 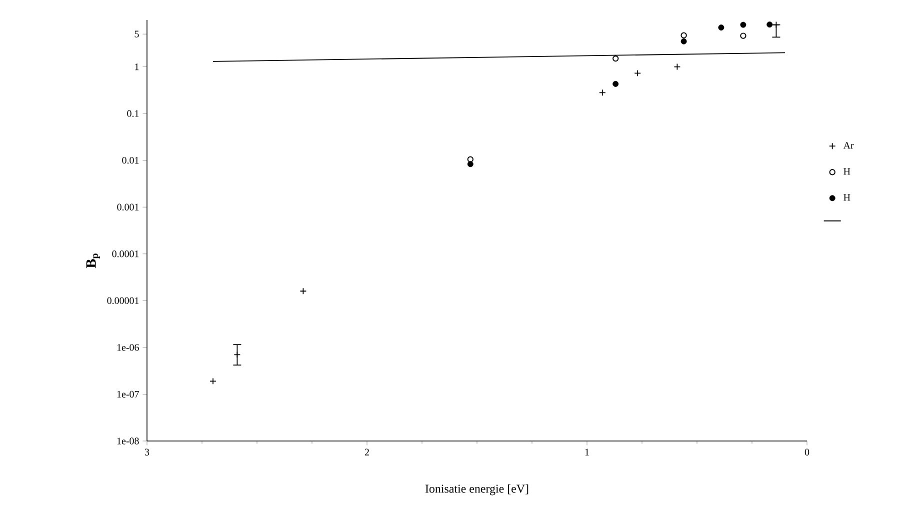 I want to click on y-tick-label: 0.00001, so click(x=123, y=300).